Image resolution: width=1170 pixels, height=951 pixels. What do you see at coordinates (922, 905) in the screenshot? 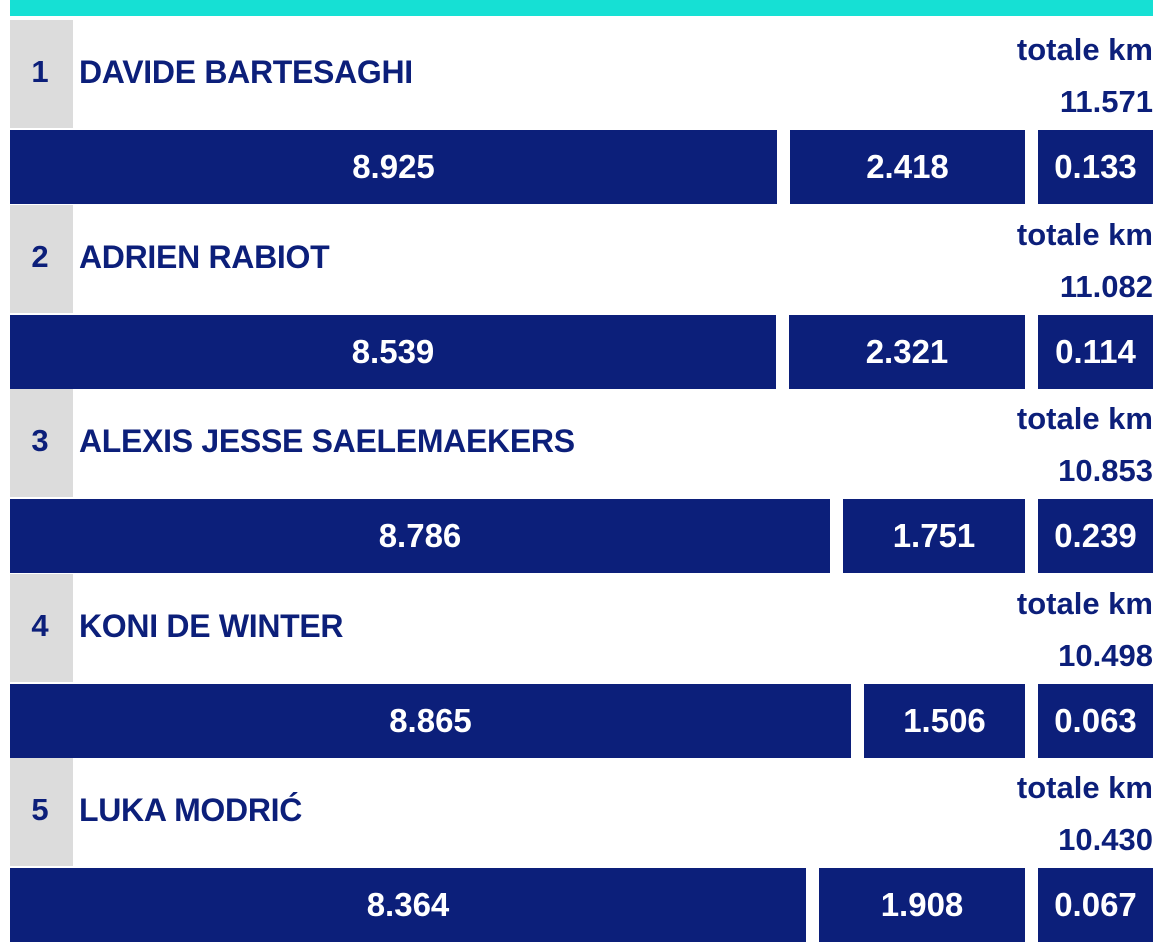
I see `segment-bar-2: 1.908` at bounding box center [922, 905].